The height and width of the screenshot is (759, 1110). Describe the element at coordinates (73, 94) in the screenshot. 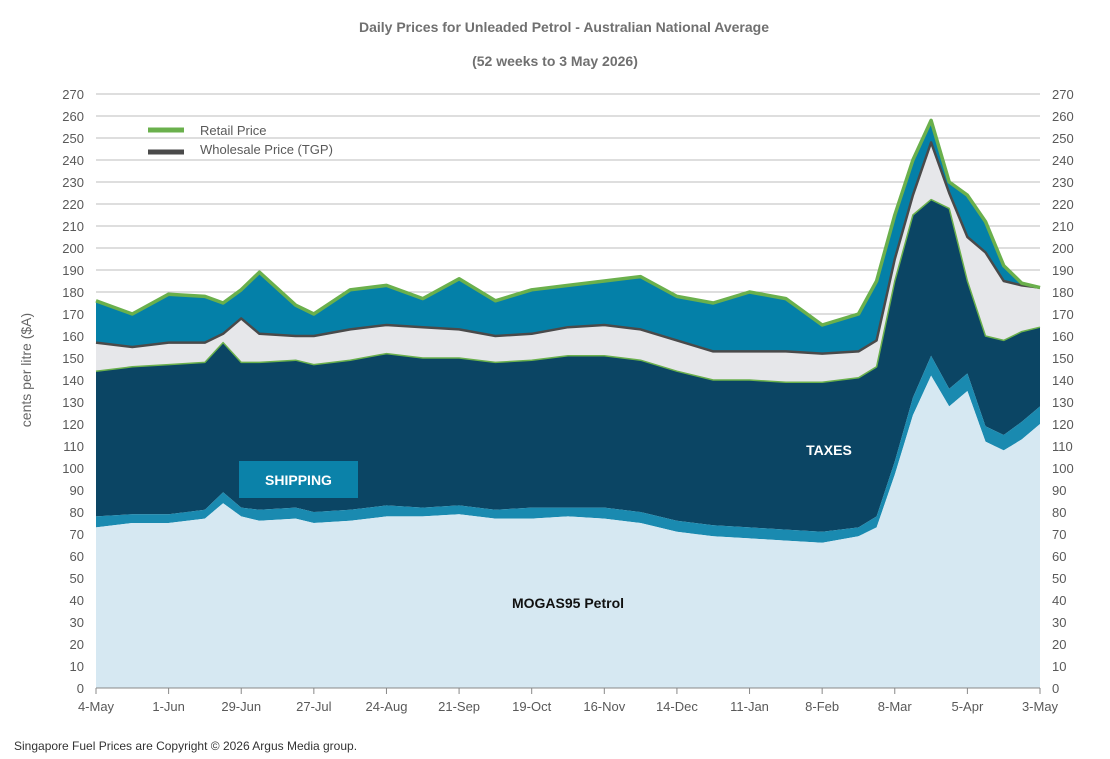

I see `y-tick-label-left: 270` at that location.